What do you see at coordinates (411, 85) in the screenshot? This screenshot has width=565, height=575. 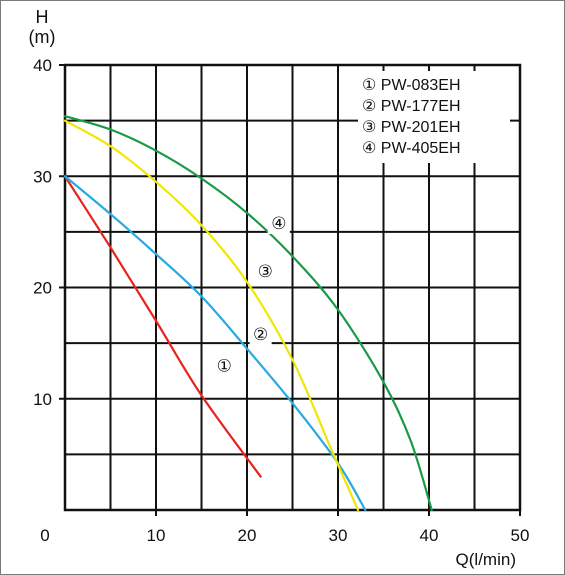 I see `legend-item: ① PW-083EH` at bounding box center [411, 85].